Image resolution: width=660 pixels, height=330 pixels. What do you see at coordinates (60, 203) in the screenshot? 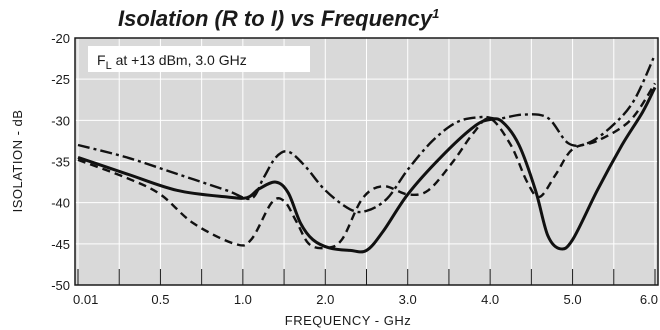
I see `y-tick-label: -40` at bounding box center [60, 203].